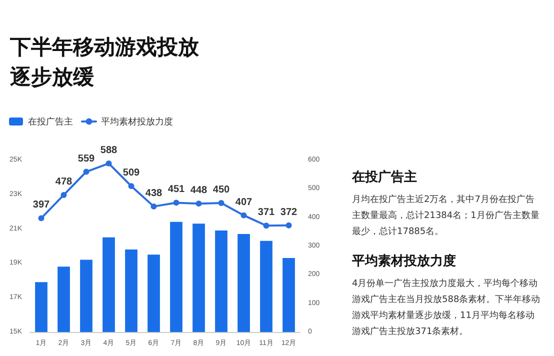 Image resolution: width=554 pixels, height=356 pixels. Describe the element at coordinates (131, 173) in the screenshot. I see `data-label: 509` at that location.